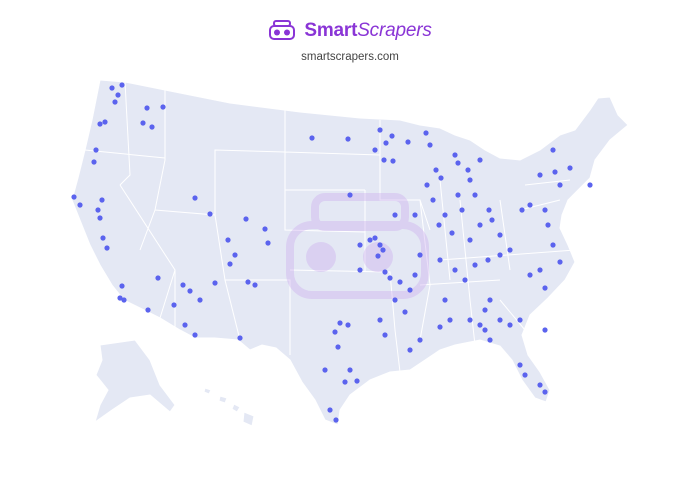  I want to click on brand: SmartScrapers, so click(350, 31).